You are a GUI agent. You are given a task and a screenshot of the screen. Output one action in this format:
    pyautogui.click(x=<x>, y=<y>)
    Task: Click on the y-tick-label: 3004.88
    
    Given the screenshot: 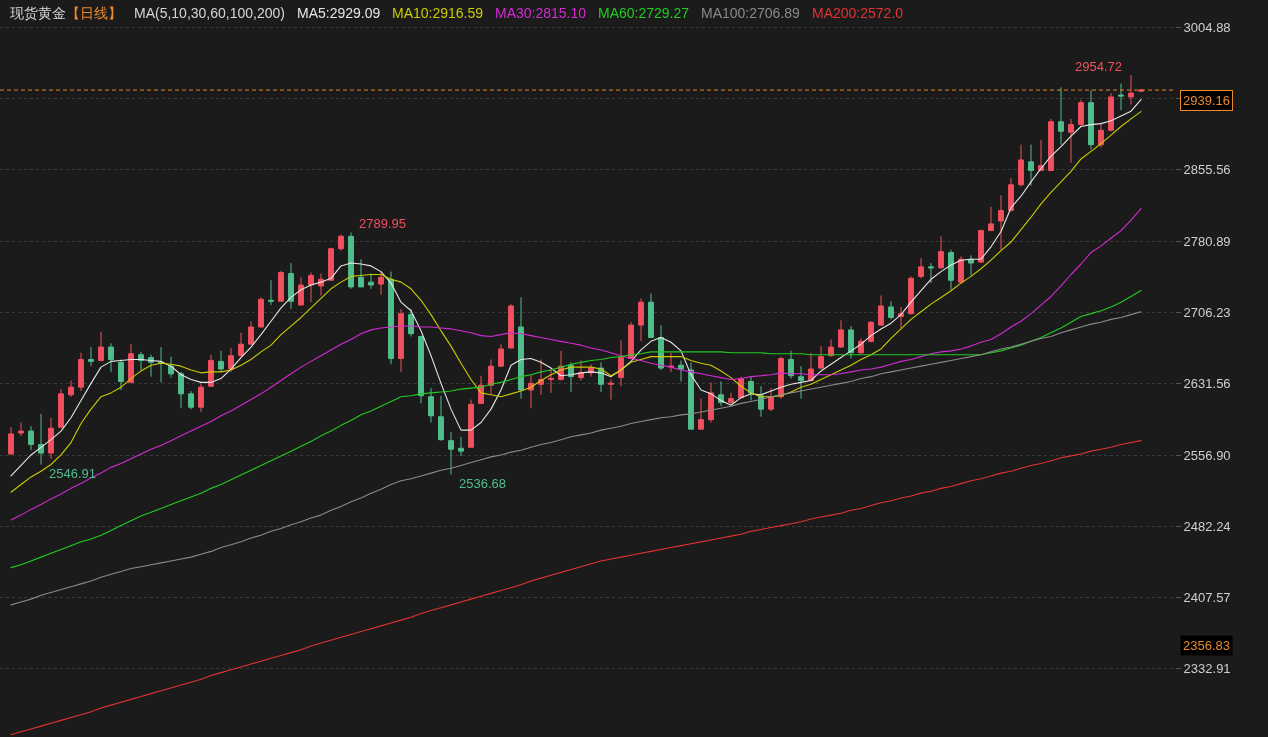 What is the action you would take?
    pyautogui.click(x=1207, y=27)
    